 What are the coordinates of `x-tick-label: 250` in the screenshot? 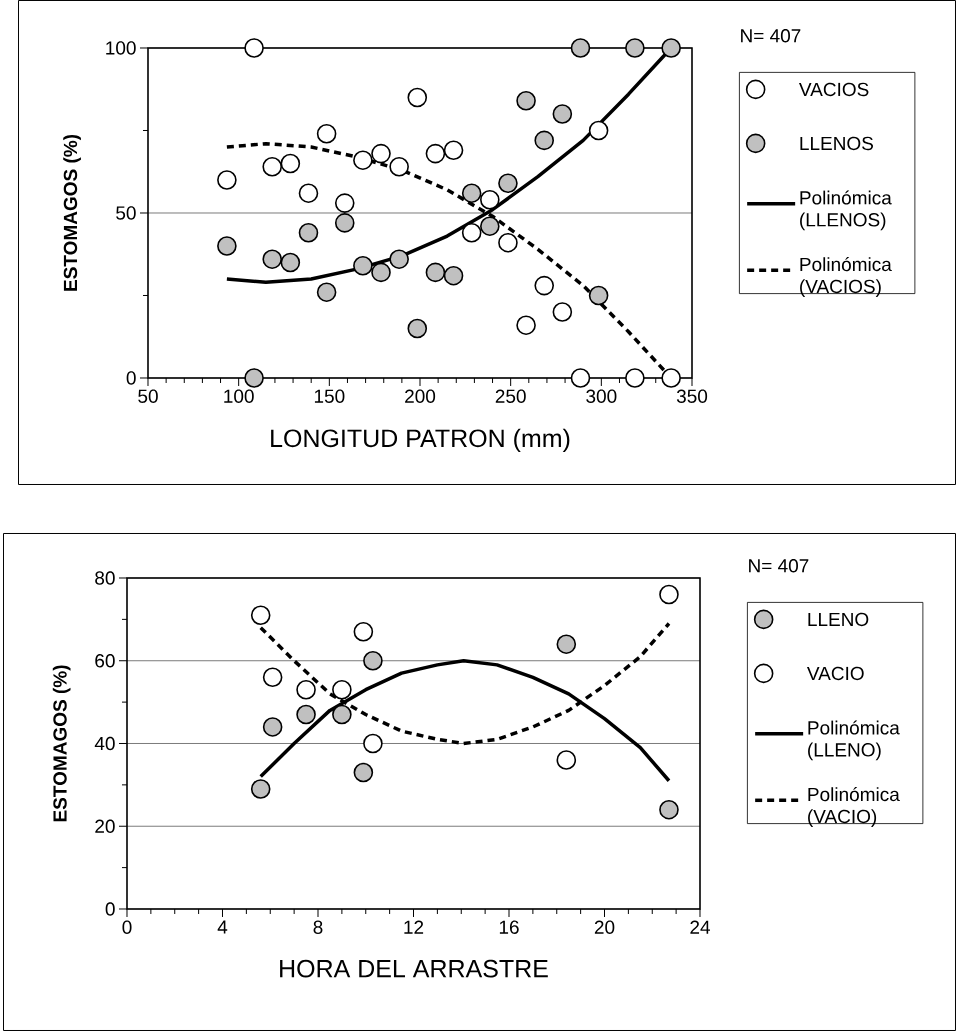 It's located at (510, 396).